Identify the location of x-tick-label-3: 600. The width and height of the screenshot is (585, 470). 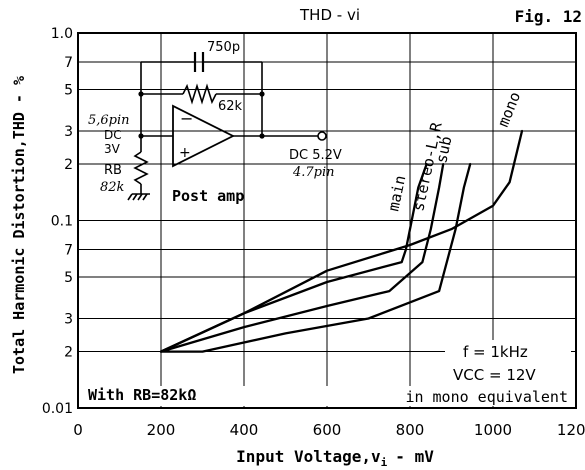
(327, 430).